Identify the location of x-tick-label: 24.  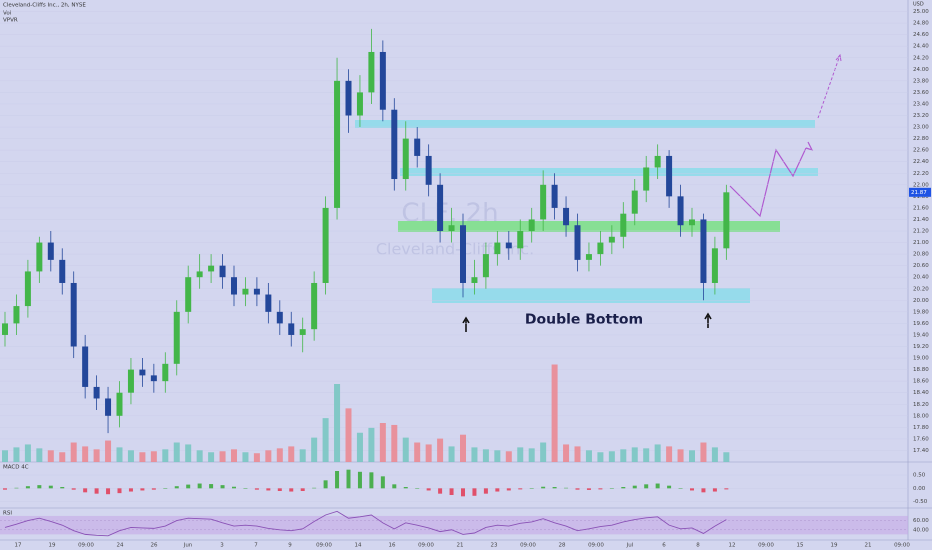
(120, 546).